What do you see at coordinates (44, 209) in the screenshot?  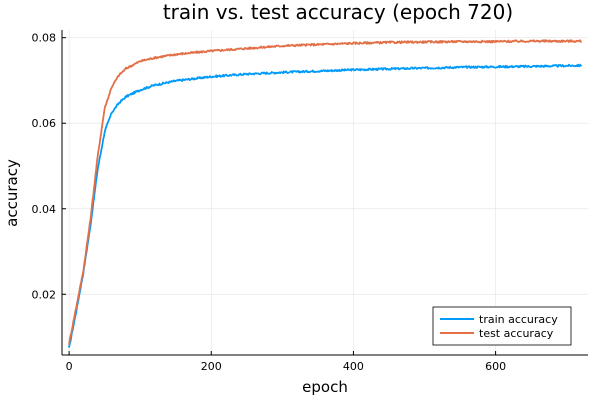 I see `y-tick-label: 0.04` at bounding box center [44, 209].